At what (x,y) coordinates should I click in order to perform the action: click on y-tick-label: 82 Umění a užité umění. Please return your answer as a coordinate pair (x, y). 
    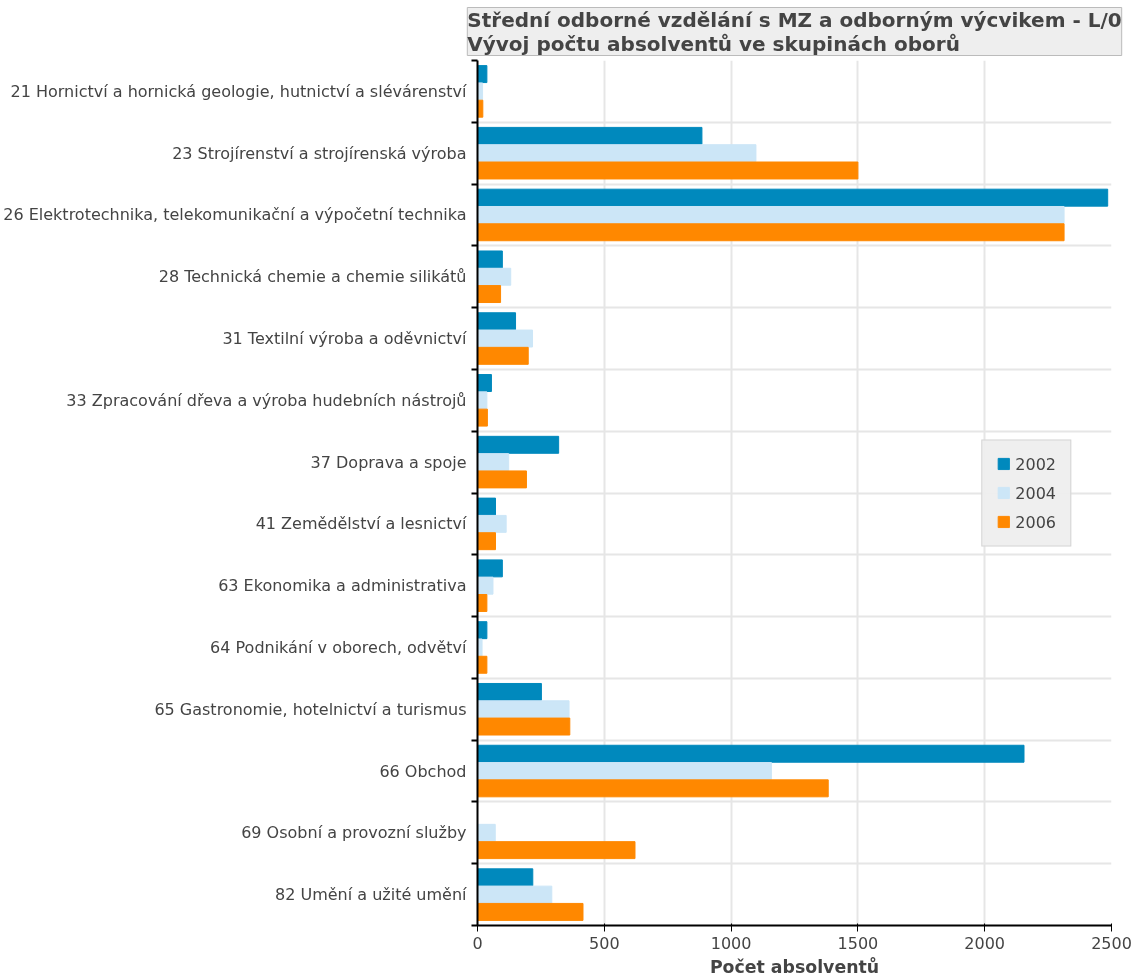
    Looking at the image, I should click on (371, 895).